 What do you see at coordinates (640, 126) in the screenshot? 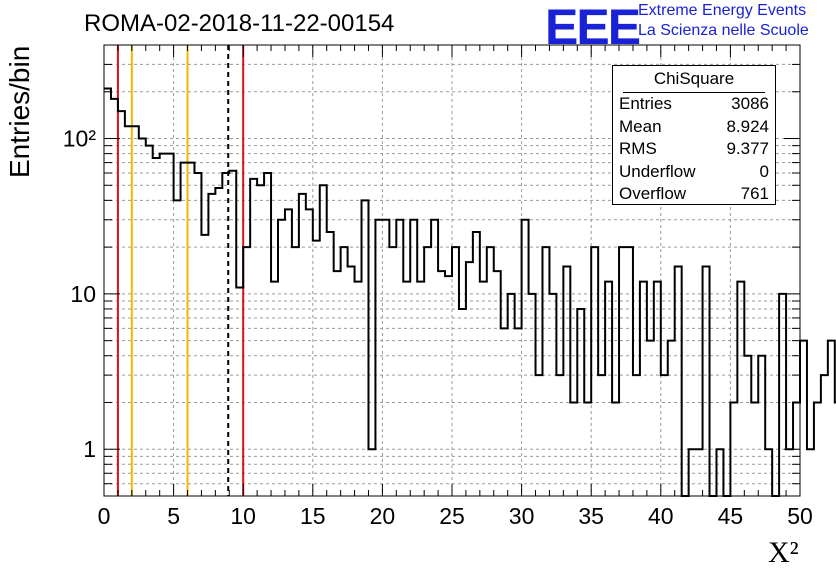
I see `stats-label: Mean` at bounding box center [640, 126].